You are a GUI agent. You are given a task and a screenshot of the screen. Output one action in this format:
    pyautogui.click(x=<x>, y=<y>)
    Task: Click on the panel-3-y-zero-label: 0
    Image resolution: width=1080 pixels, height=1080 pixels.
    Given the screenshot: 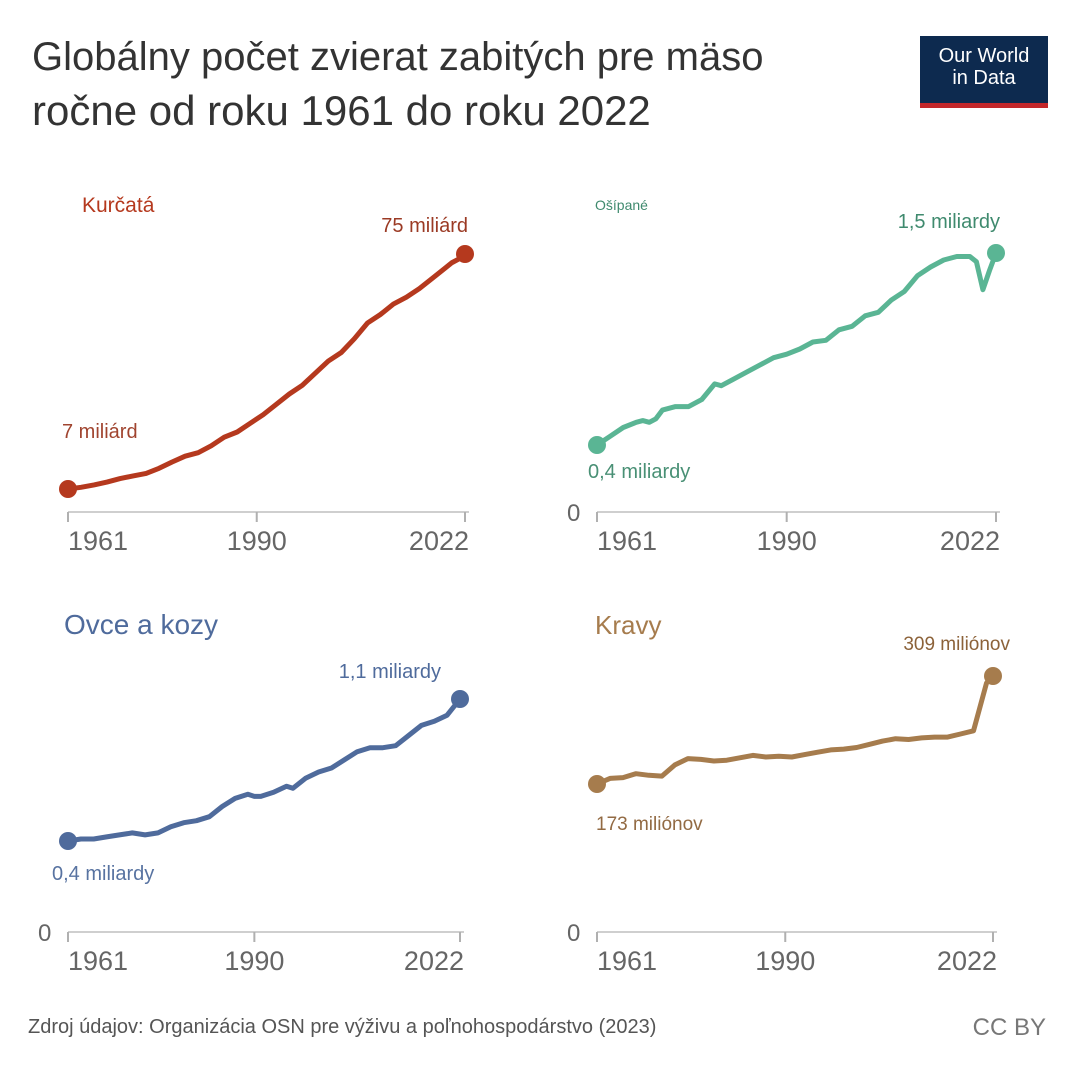 What is the action you would take?
    pyautogui.click(x=44, y=933)
    